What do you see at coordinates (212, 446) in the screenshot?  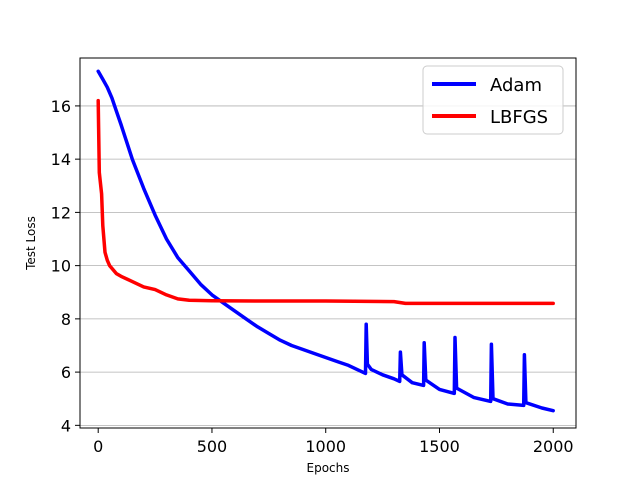 I see `x-tick-label: 500` at bounding box center [212, 446].